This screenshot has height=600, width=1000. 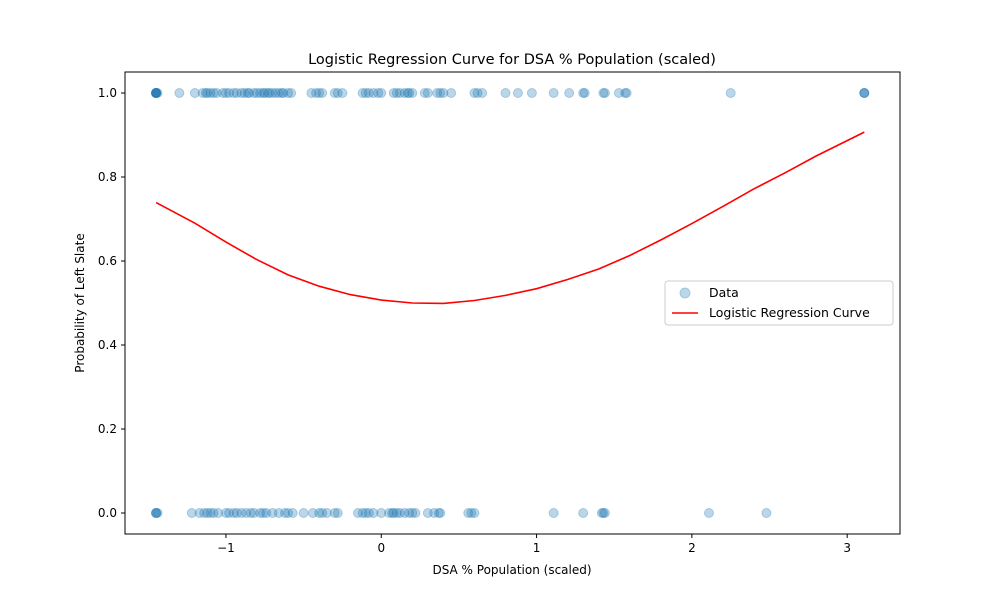 I want to click on x-tick-label: 0, so click(x=381, y=548).